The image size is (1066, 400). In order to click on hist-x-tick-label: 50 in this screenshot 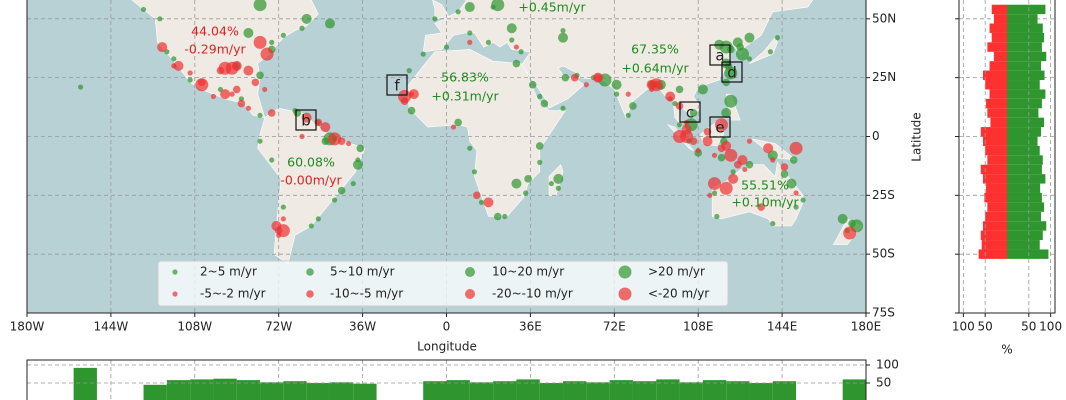, I will do `click(1028, 327)`.